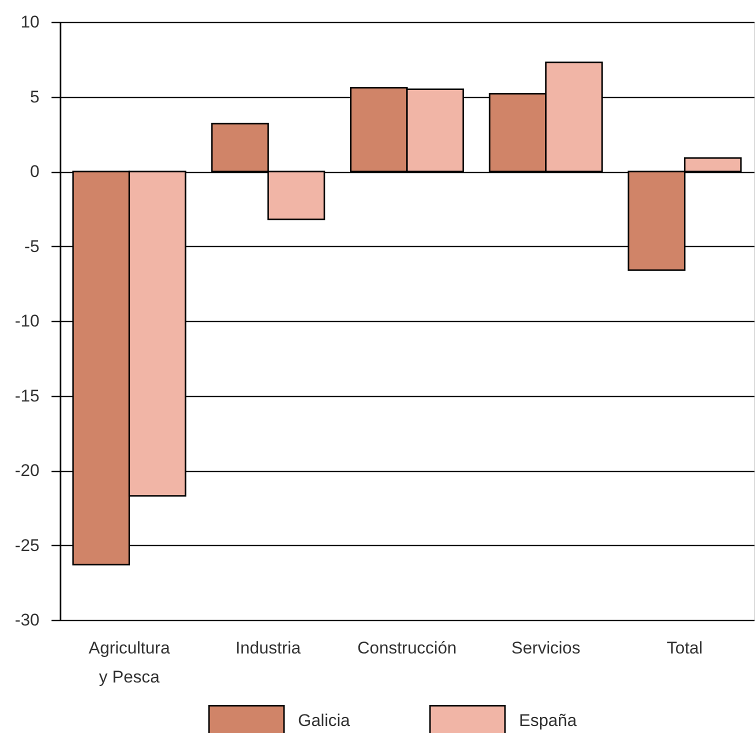 This screenshot has width=756, height=733. I want to click on y-tick-label: -15, so click(27, 396).